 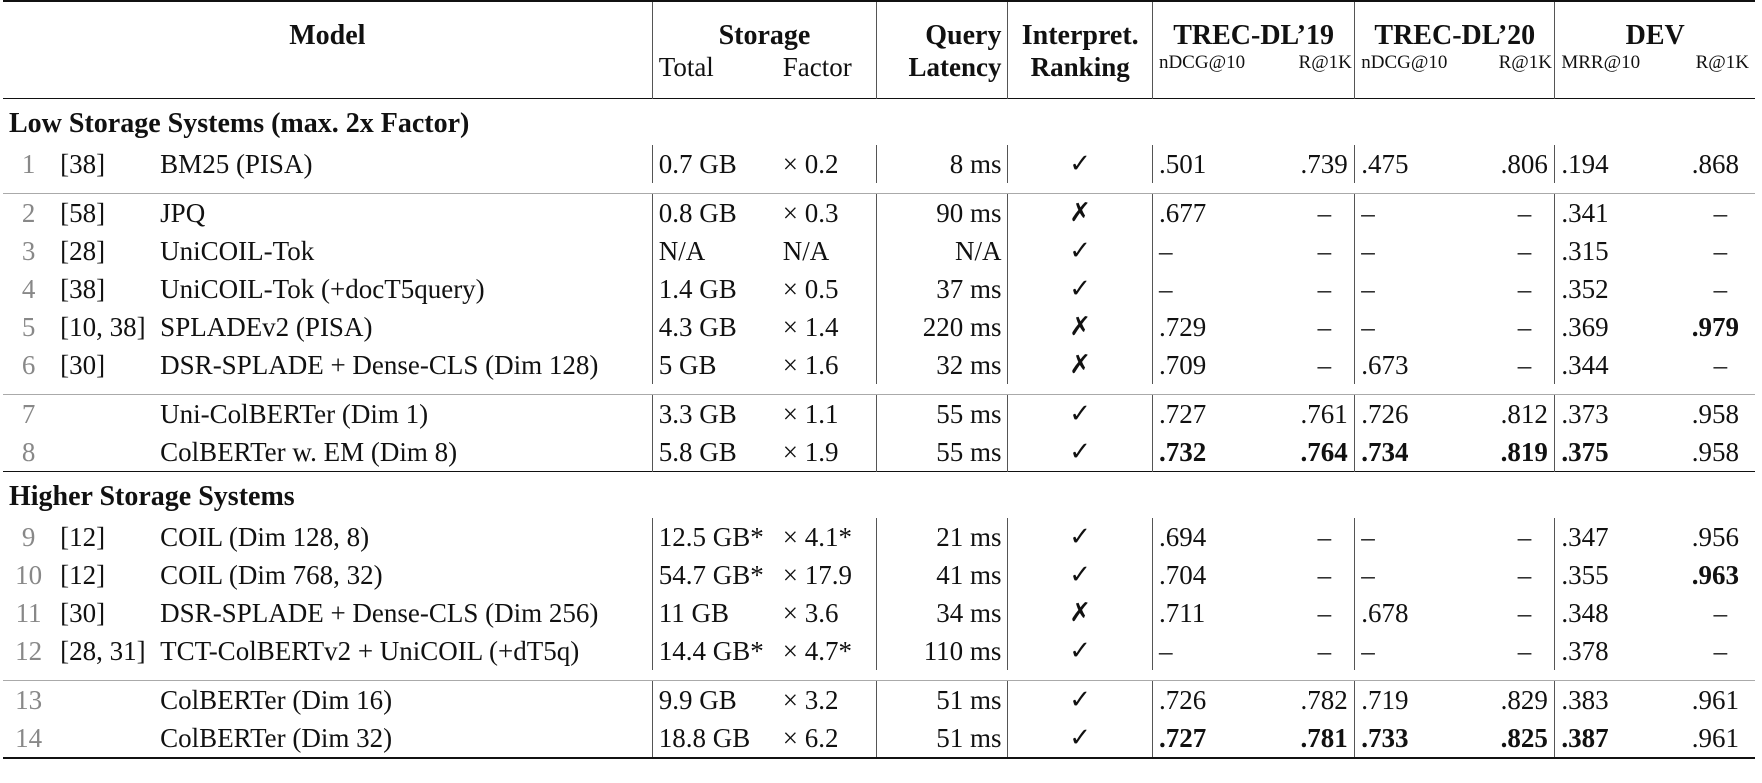 I want to click on header-model: Model, so click(x=328, y=26).